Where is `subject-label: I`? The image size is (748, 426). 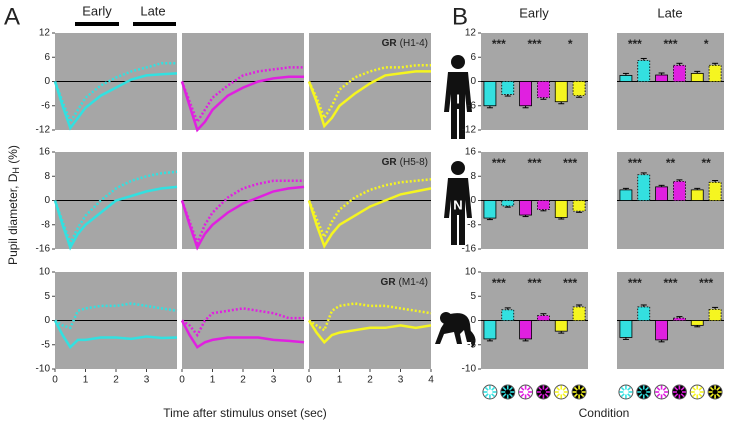 subject-label: I is located at coordinates (458, 98).